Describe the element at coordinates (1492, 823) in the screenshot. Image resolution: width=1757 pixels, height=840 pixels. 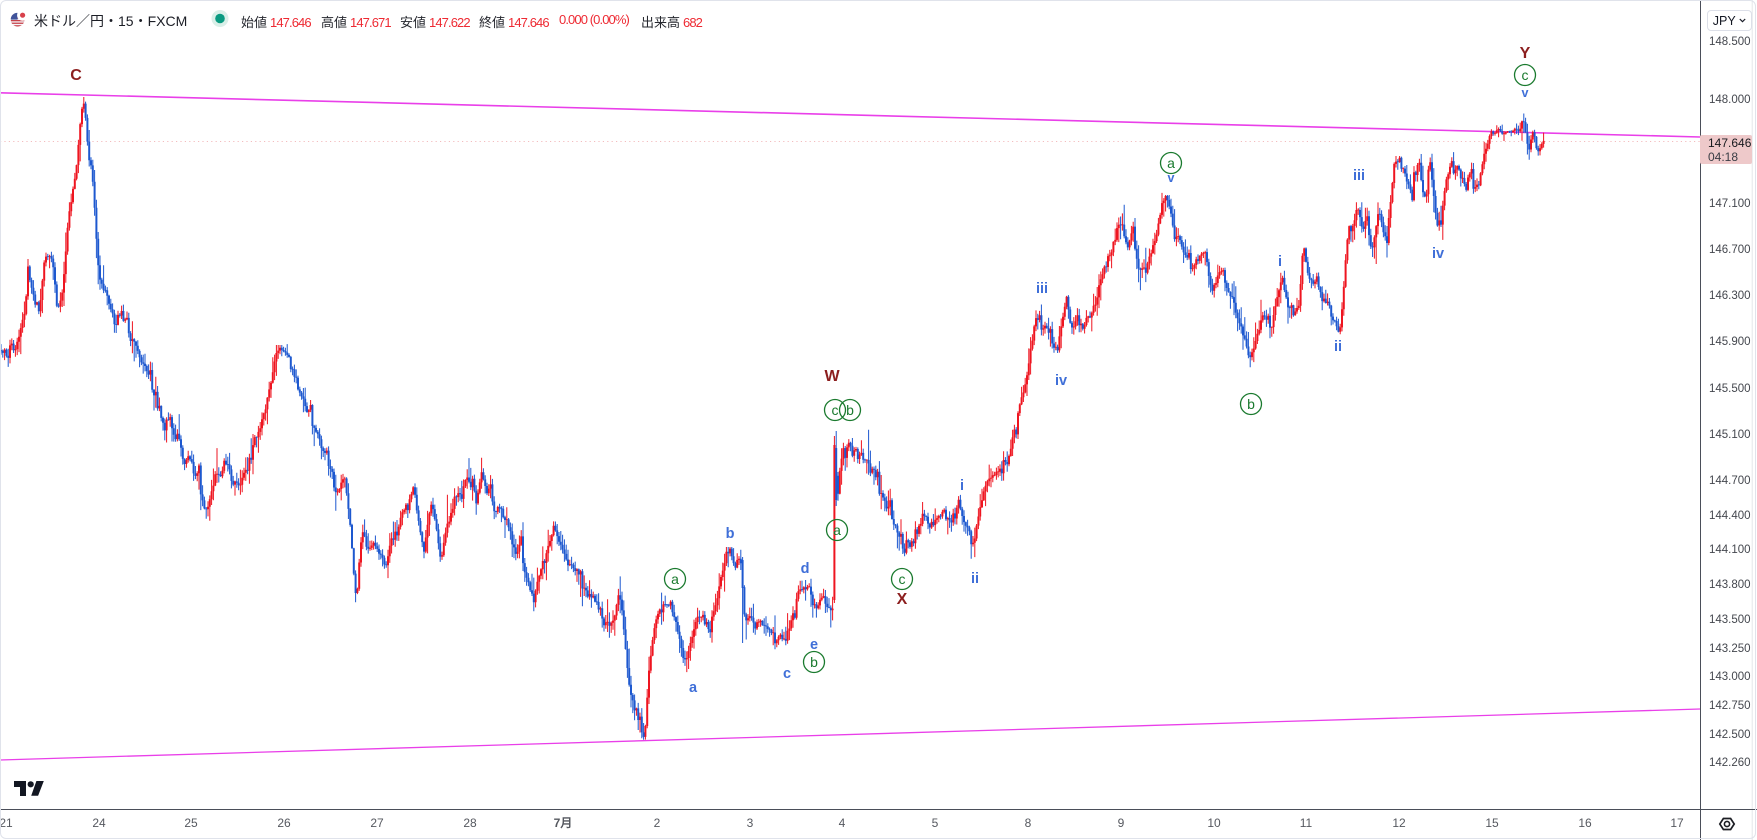
I see `svg-text: 15` at that location.